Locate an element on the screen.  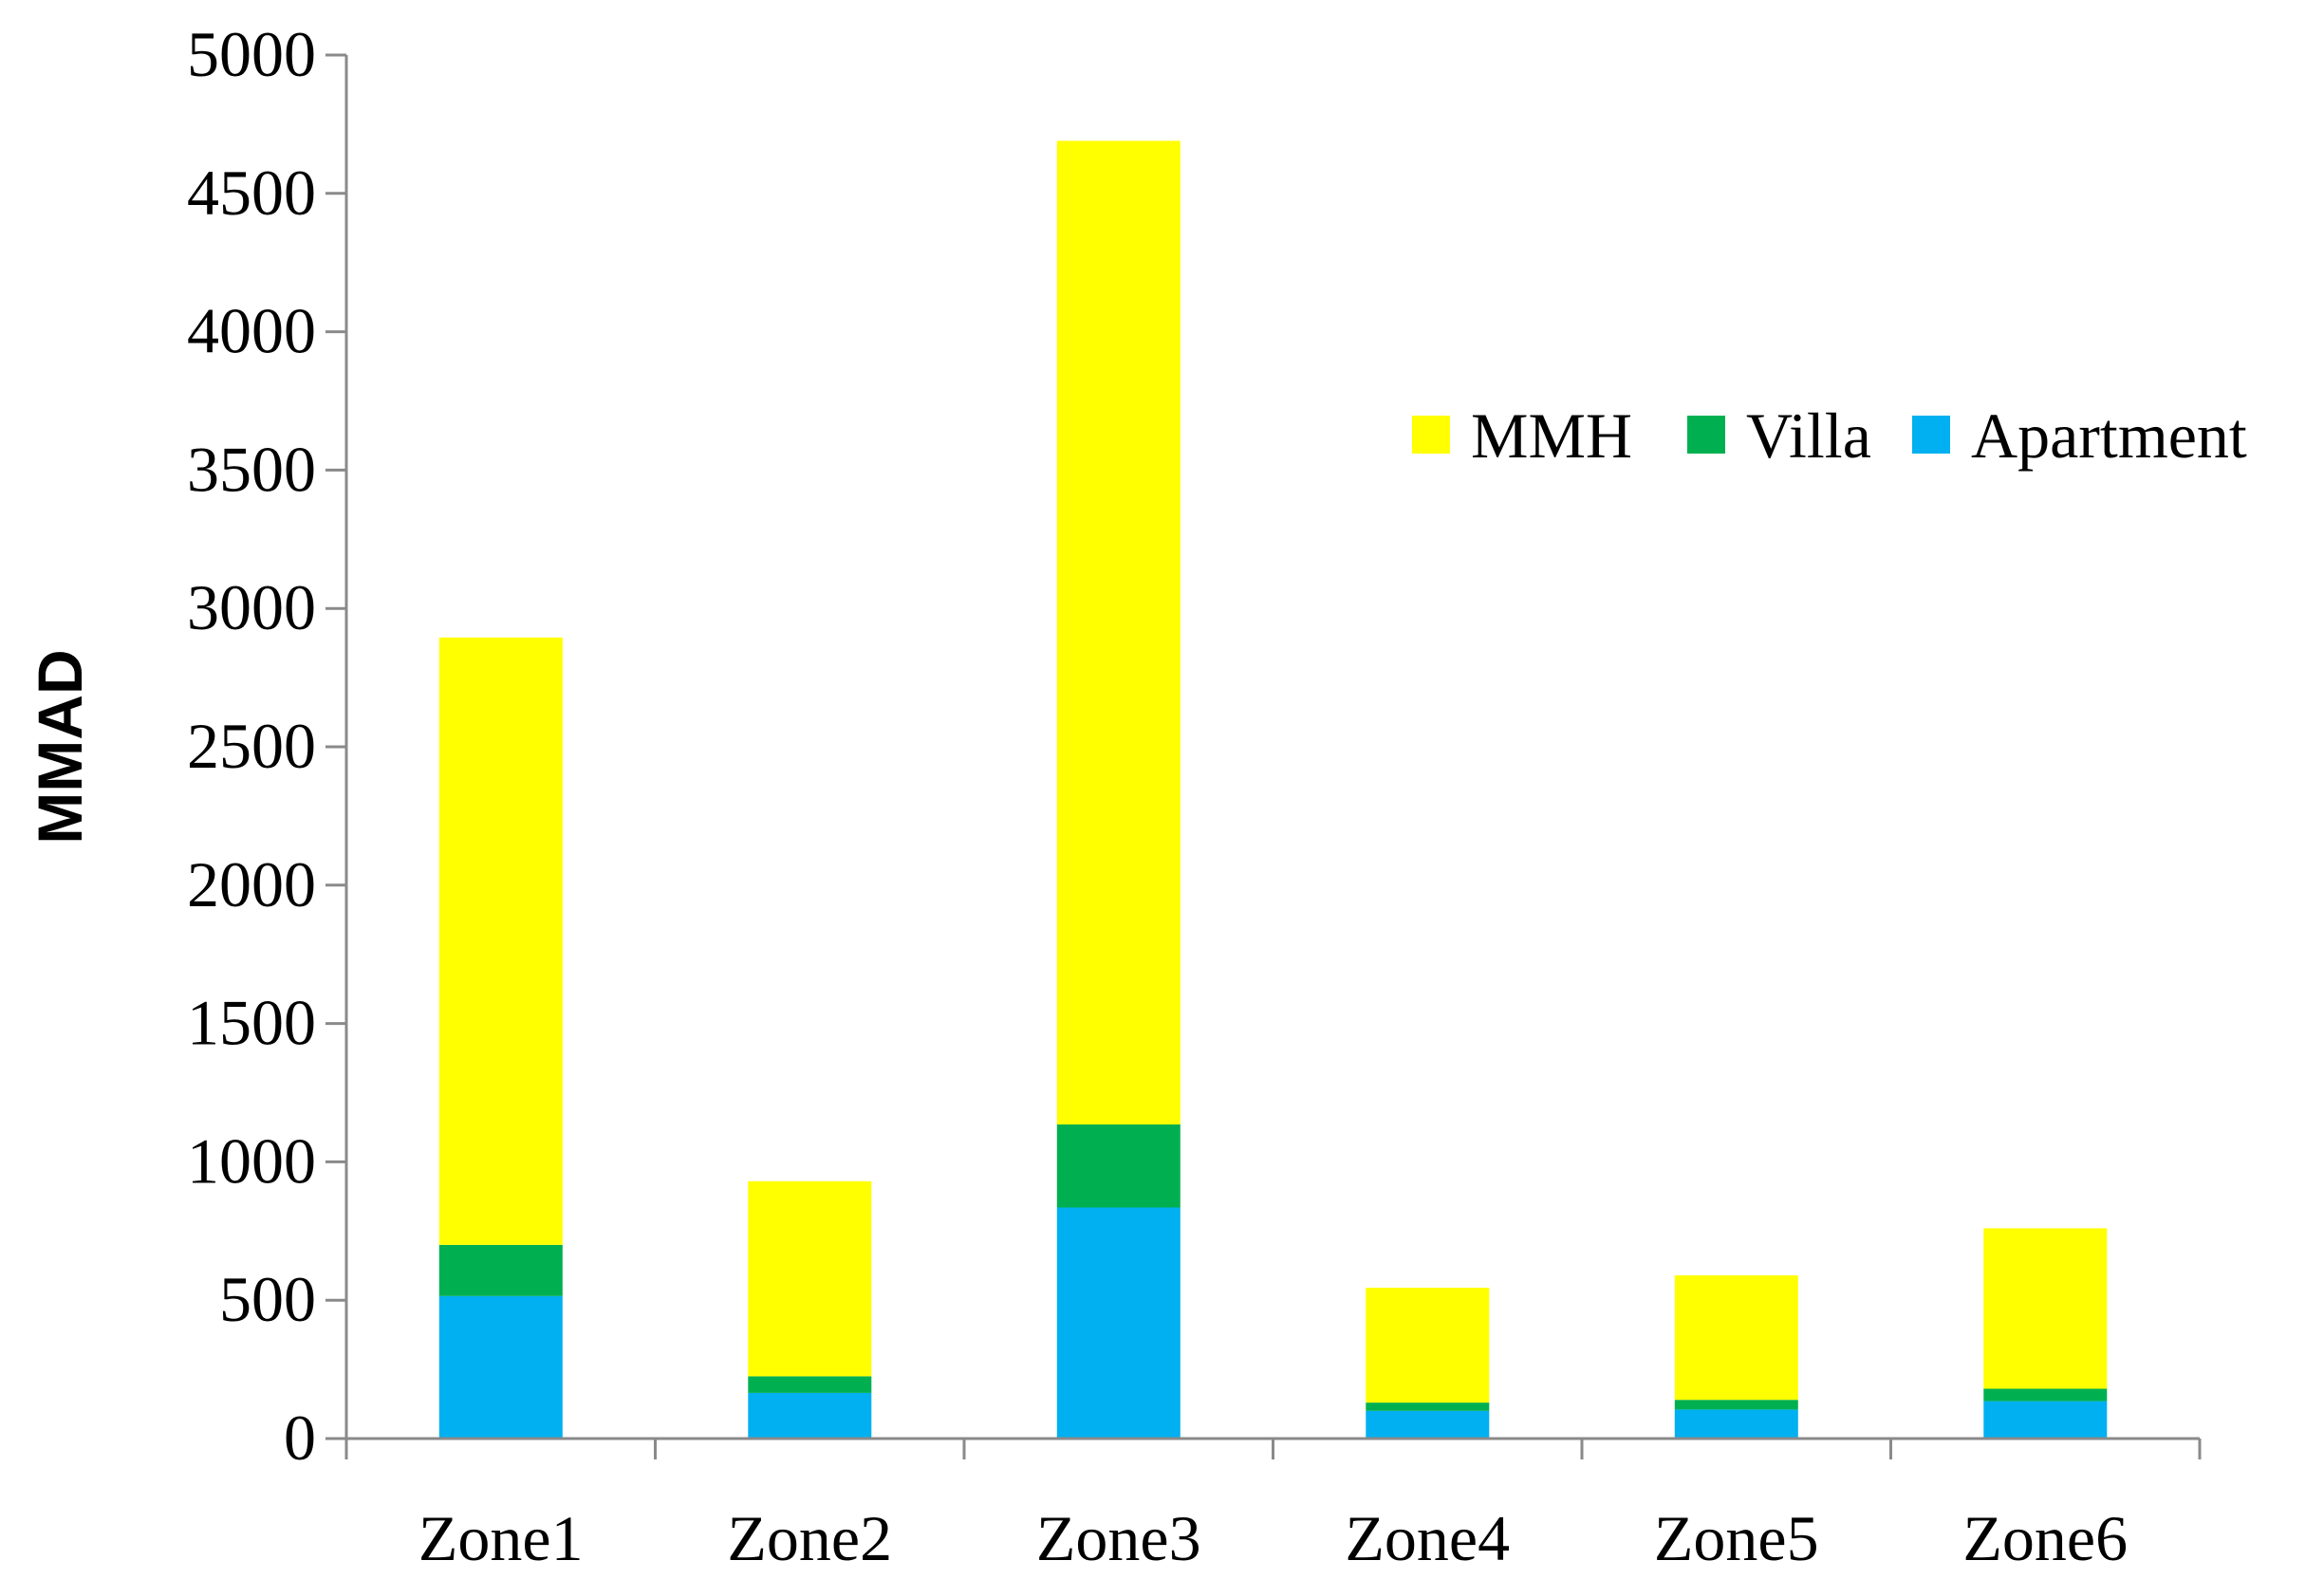
x-ticks: Zone1 Zone2 Zone3 Zone4 Zone5 Zone6 is located at coordinates (1273, 1506).